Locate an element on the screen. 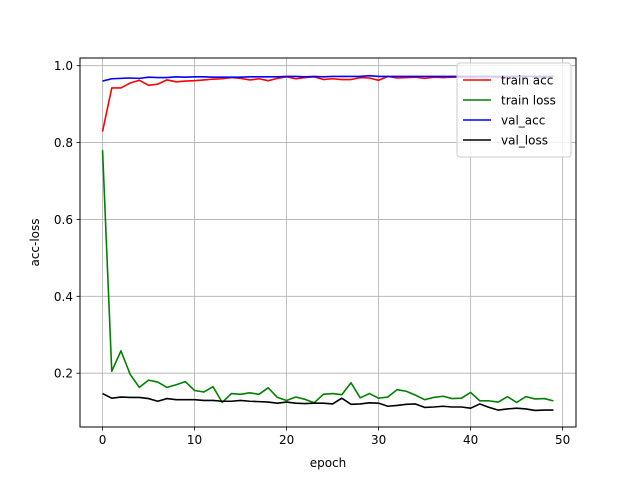 The image size is (640, 480). x-tick-label: 10 is located at coordinates (194, 440).